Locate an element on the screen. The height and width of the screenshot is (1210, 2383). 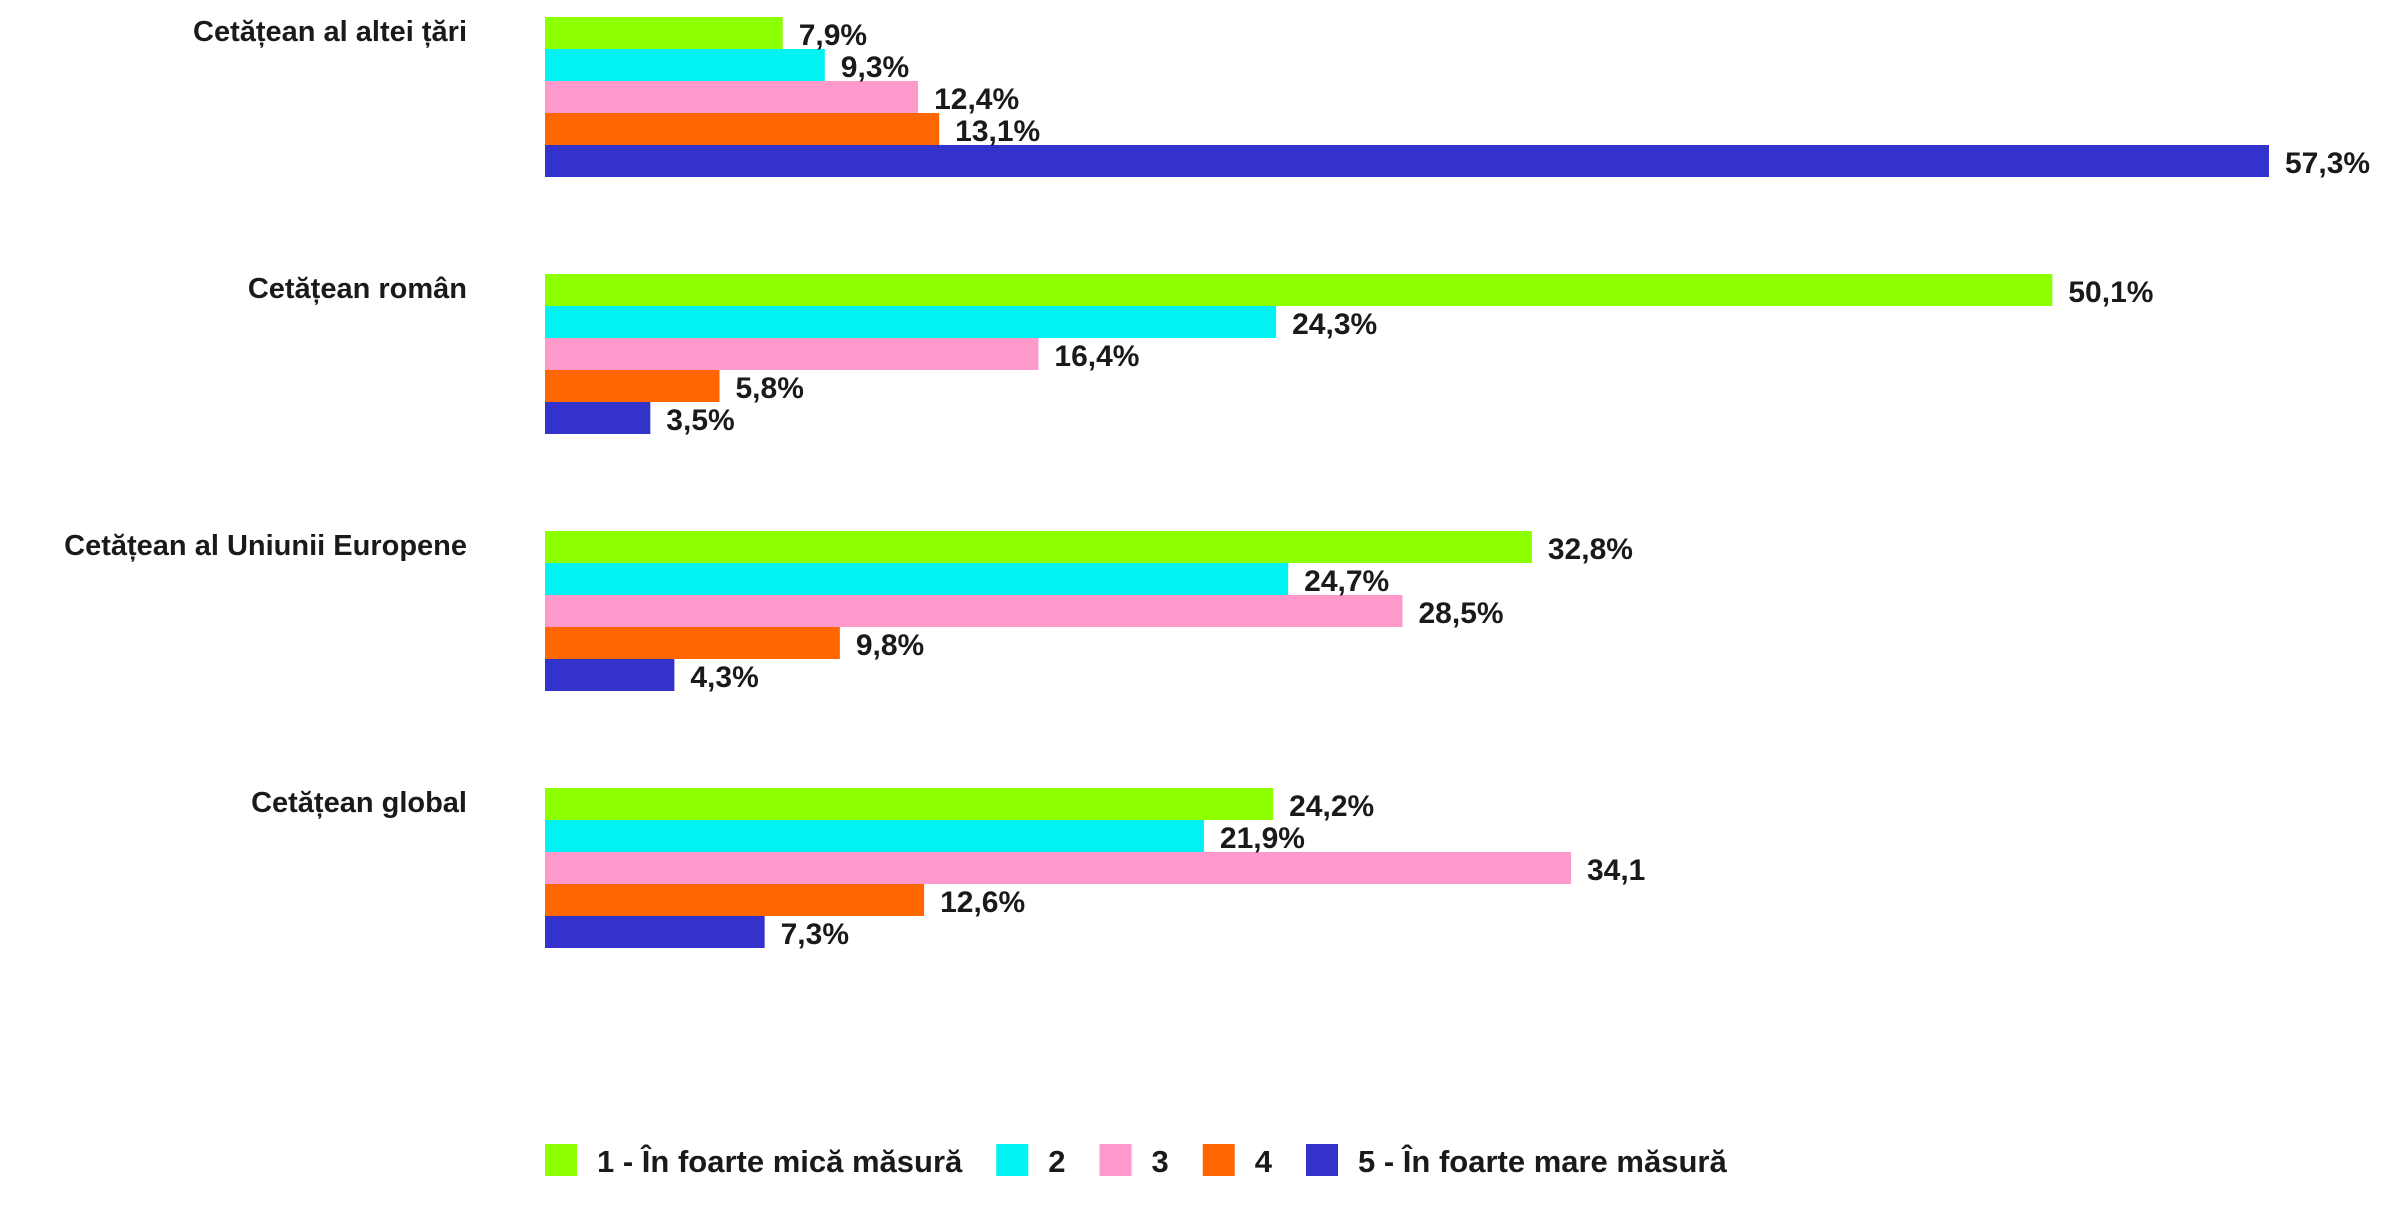
legend-item-1: 1 - În foarte mică măsură is located at coordinates (754, 1161).